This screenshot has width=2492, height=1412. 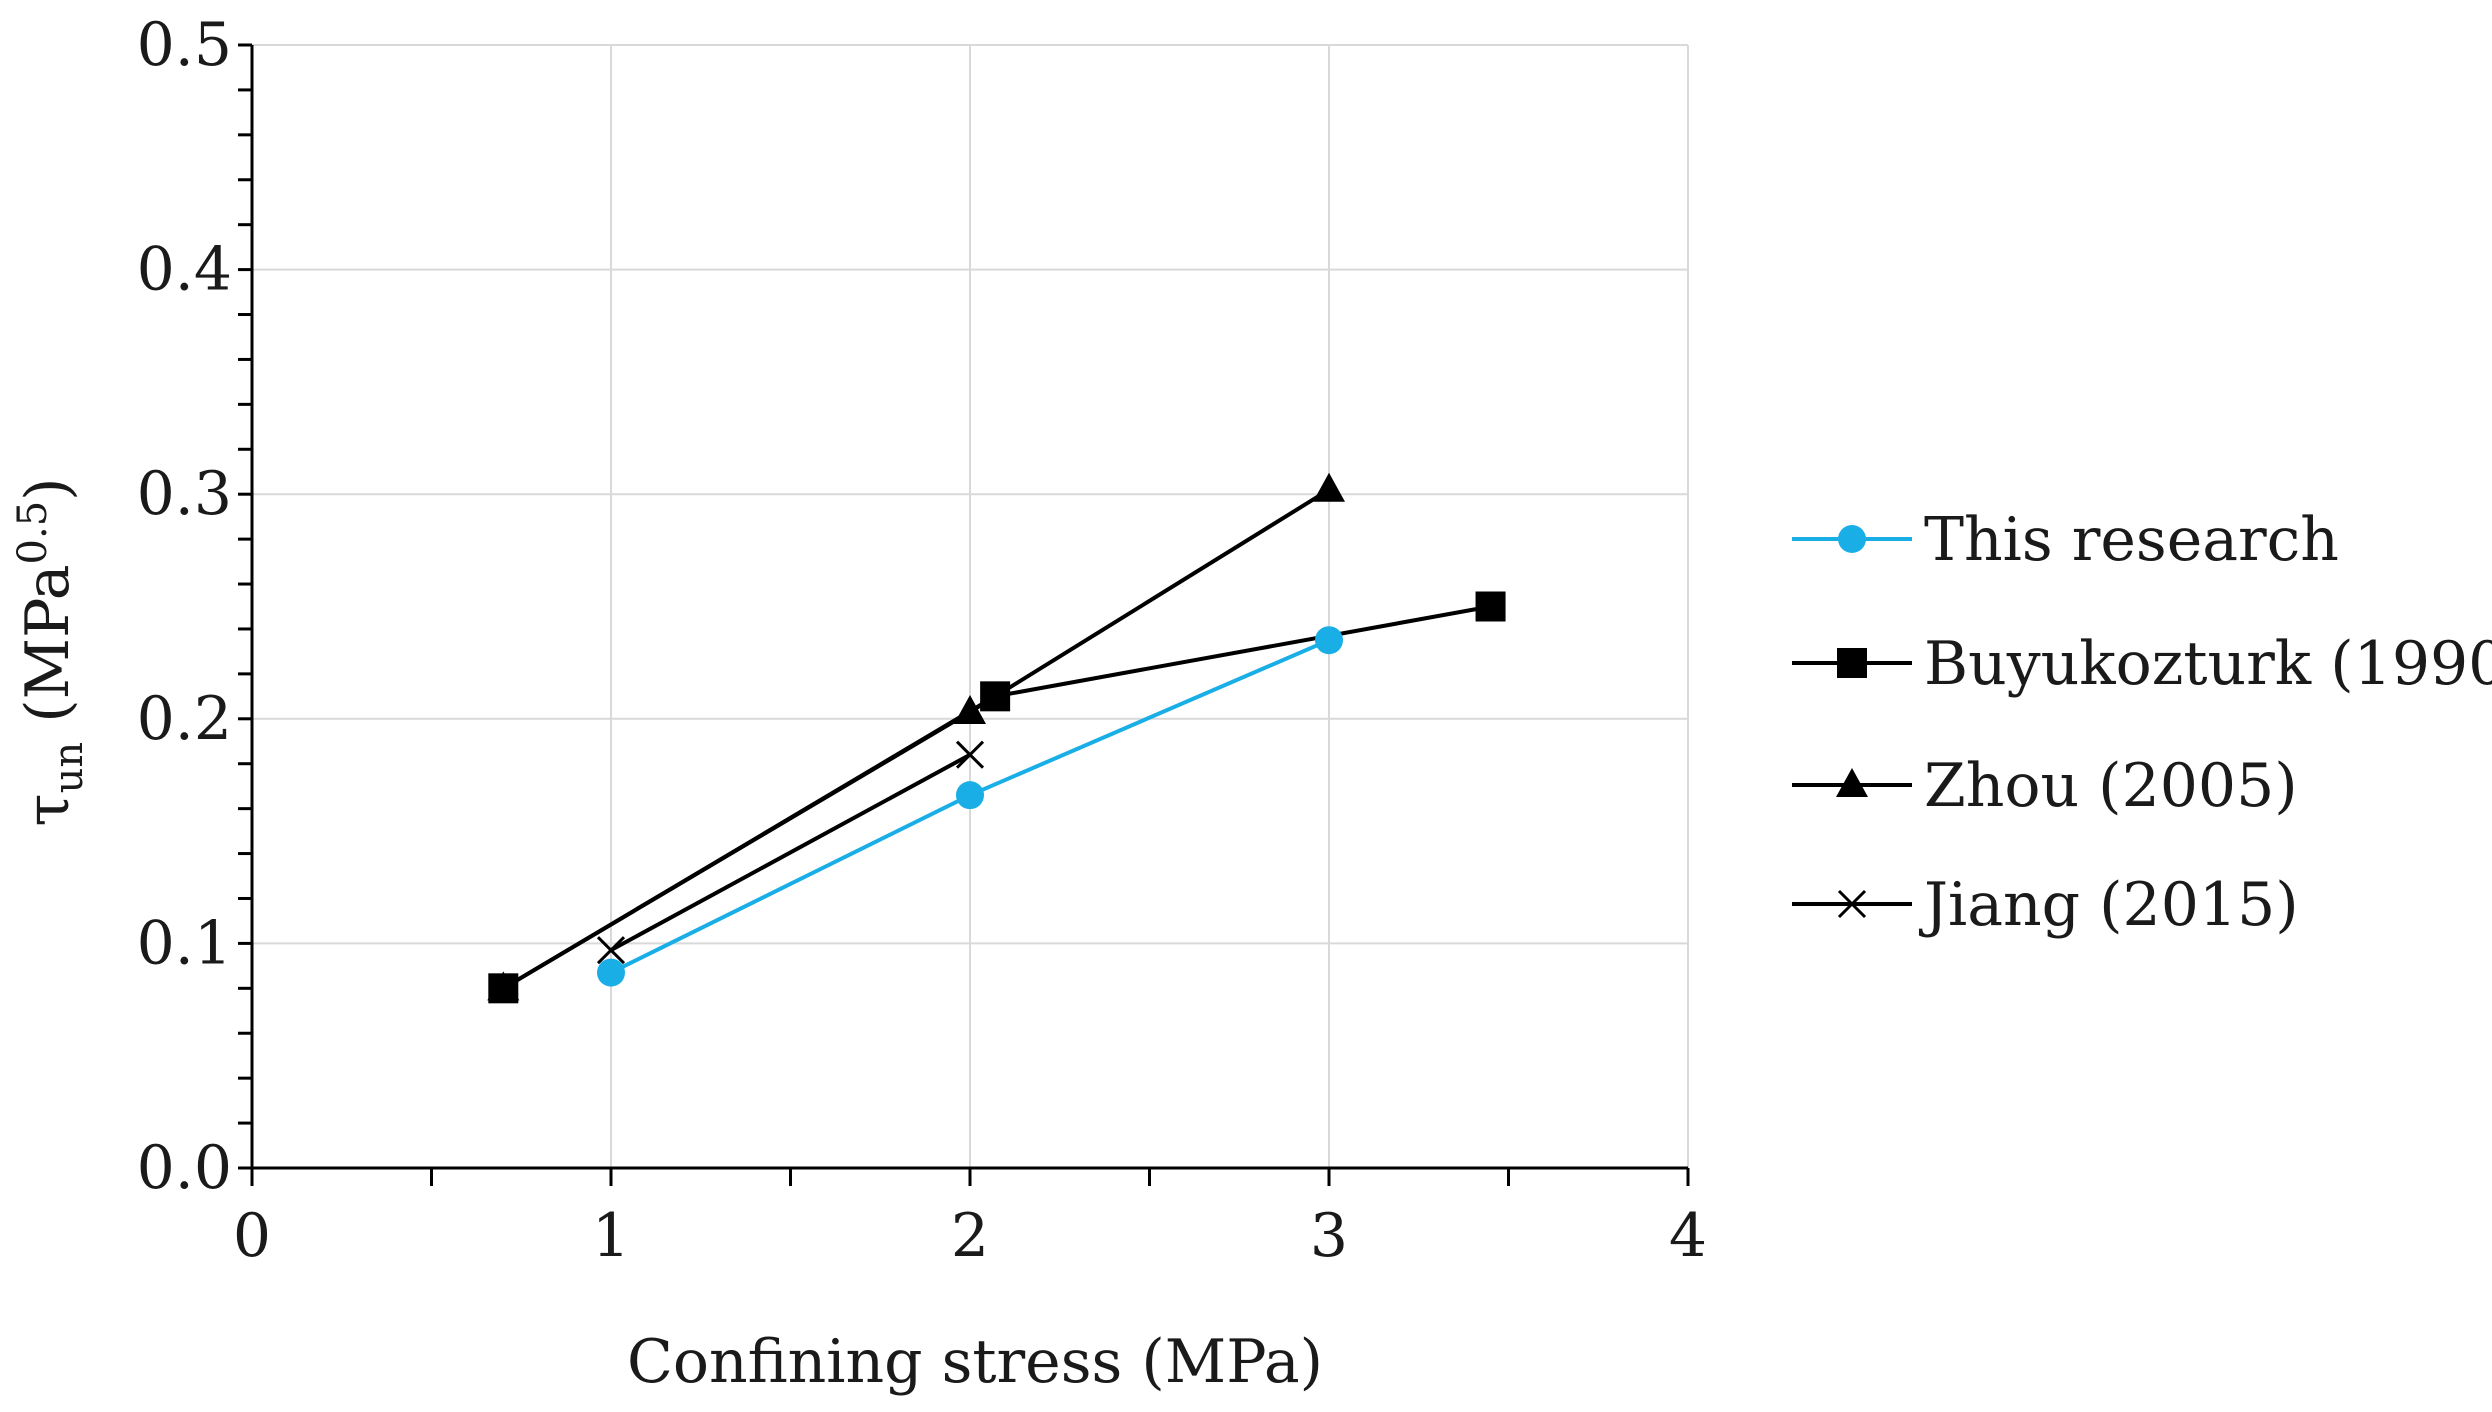 I want to click on series-buyukozturk-1990, so click(x=997, y=797).